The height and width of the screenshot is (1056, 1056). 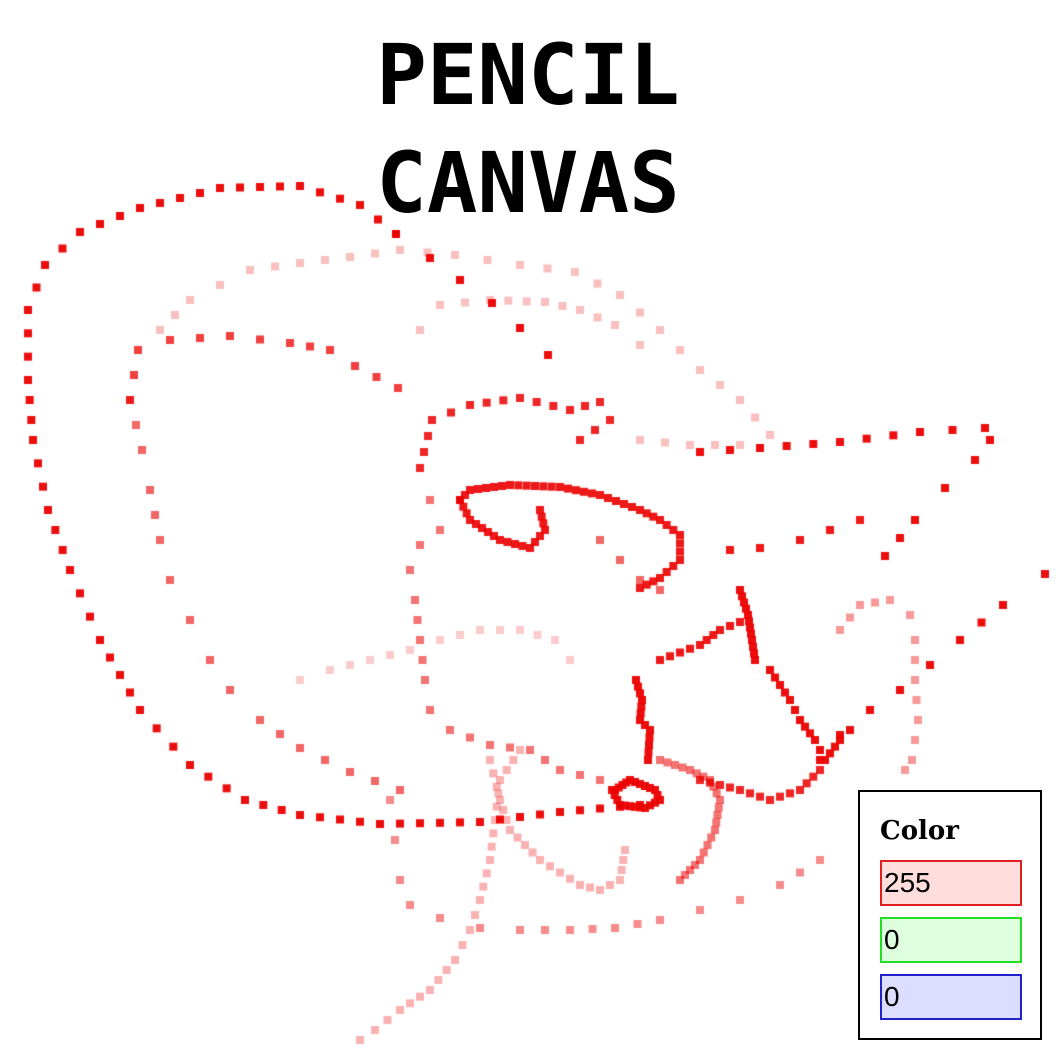 I want to click on red-channel-input, so click(x=951, y=883).